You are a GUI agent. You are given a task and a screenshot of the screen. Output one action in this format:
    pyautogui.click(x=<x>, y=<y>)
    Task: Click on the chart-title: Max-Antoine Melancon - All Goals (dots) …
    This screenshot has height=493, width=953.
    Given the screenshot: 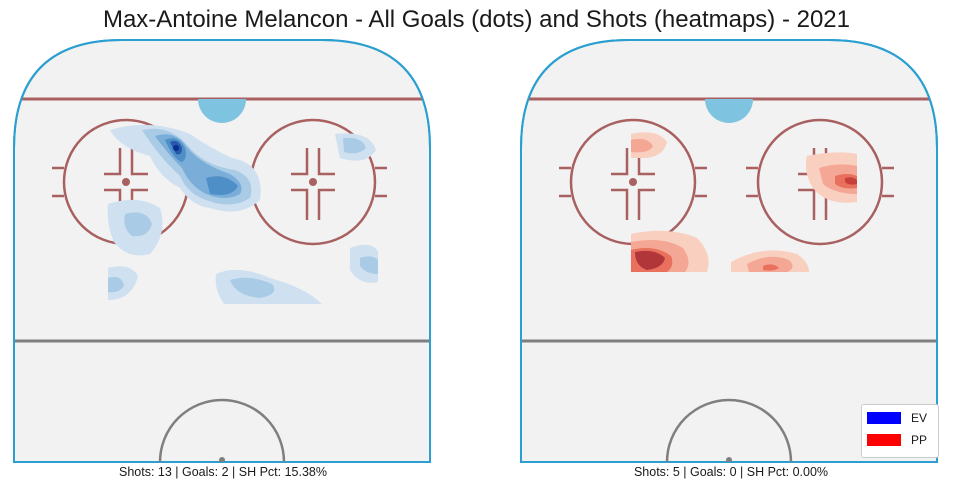 What is the action you would take?
    pyautogui.click(x=476, y=19)
    